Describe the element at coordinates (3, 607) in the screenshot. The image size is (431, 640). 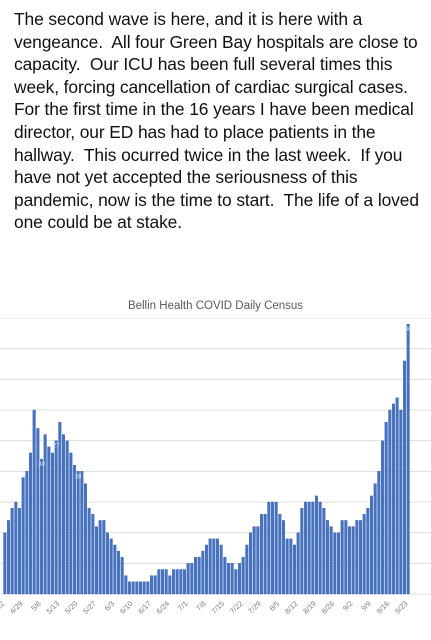
I see `x-tick-label: 4/22` at that location.